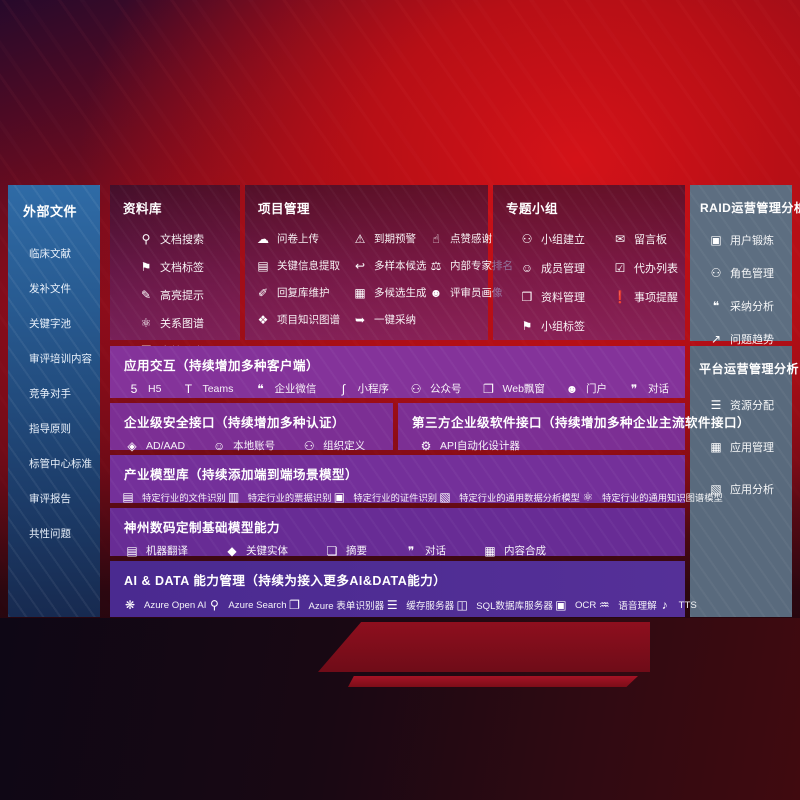  I want to click on item-label: 共性问题, so click(50, 534).